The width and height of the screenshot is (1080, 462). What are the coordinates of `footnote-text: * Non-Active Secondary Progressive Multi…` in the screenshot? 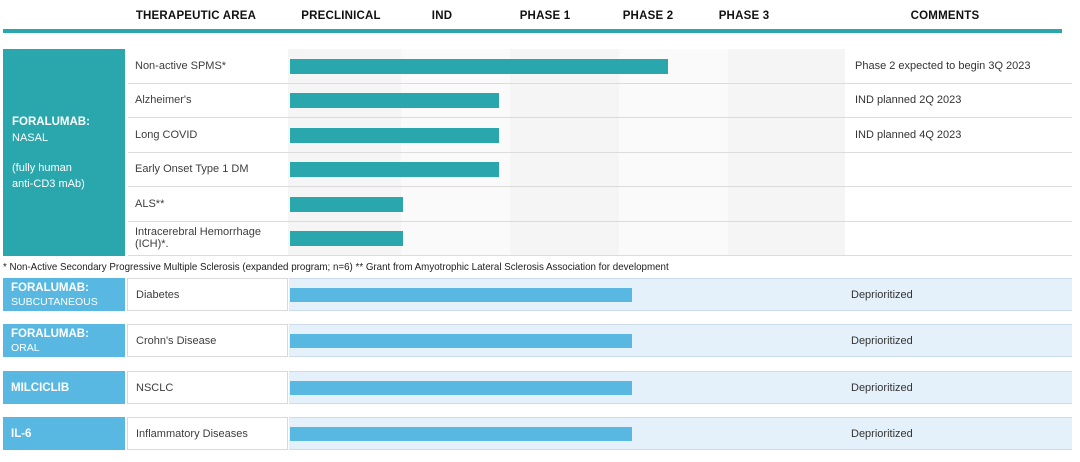 It's located at (336, 267).